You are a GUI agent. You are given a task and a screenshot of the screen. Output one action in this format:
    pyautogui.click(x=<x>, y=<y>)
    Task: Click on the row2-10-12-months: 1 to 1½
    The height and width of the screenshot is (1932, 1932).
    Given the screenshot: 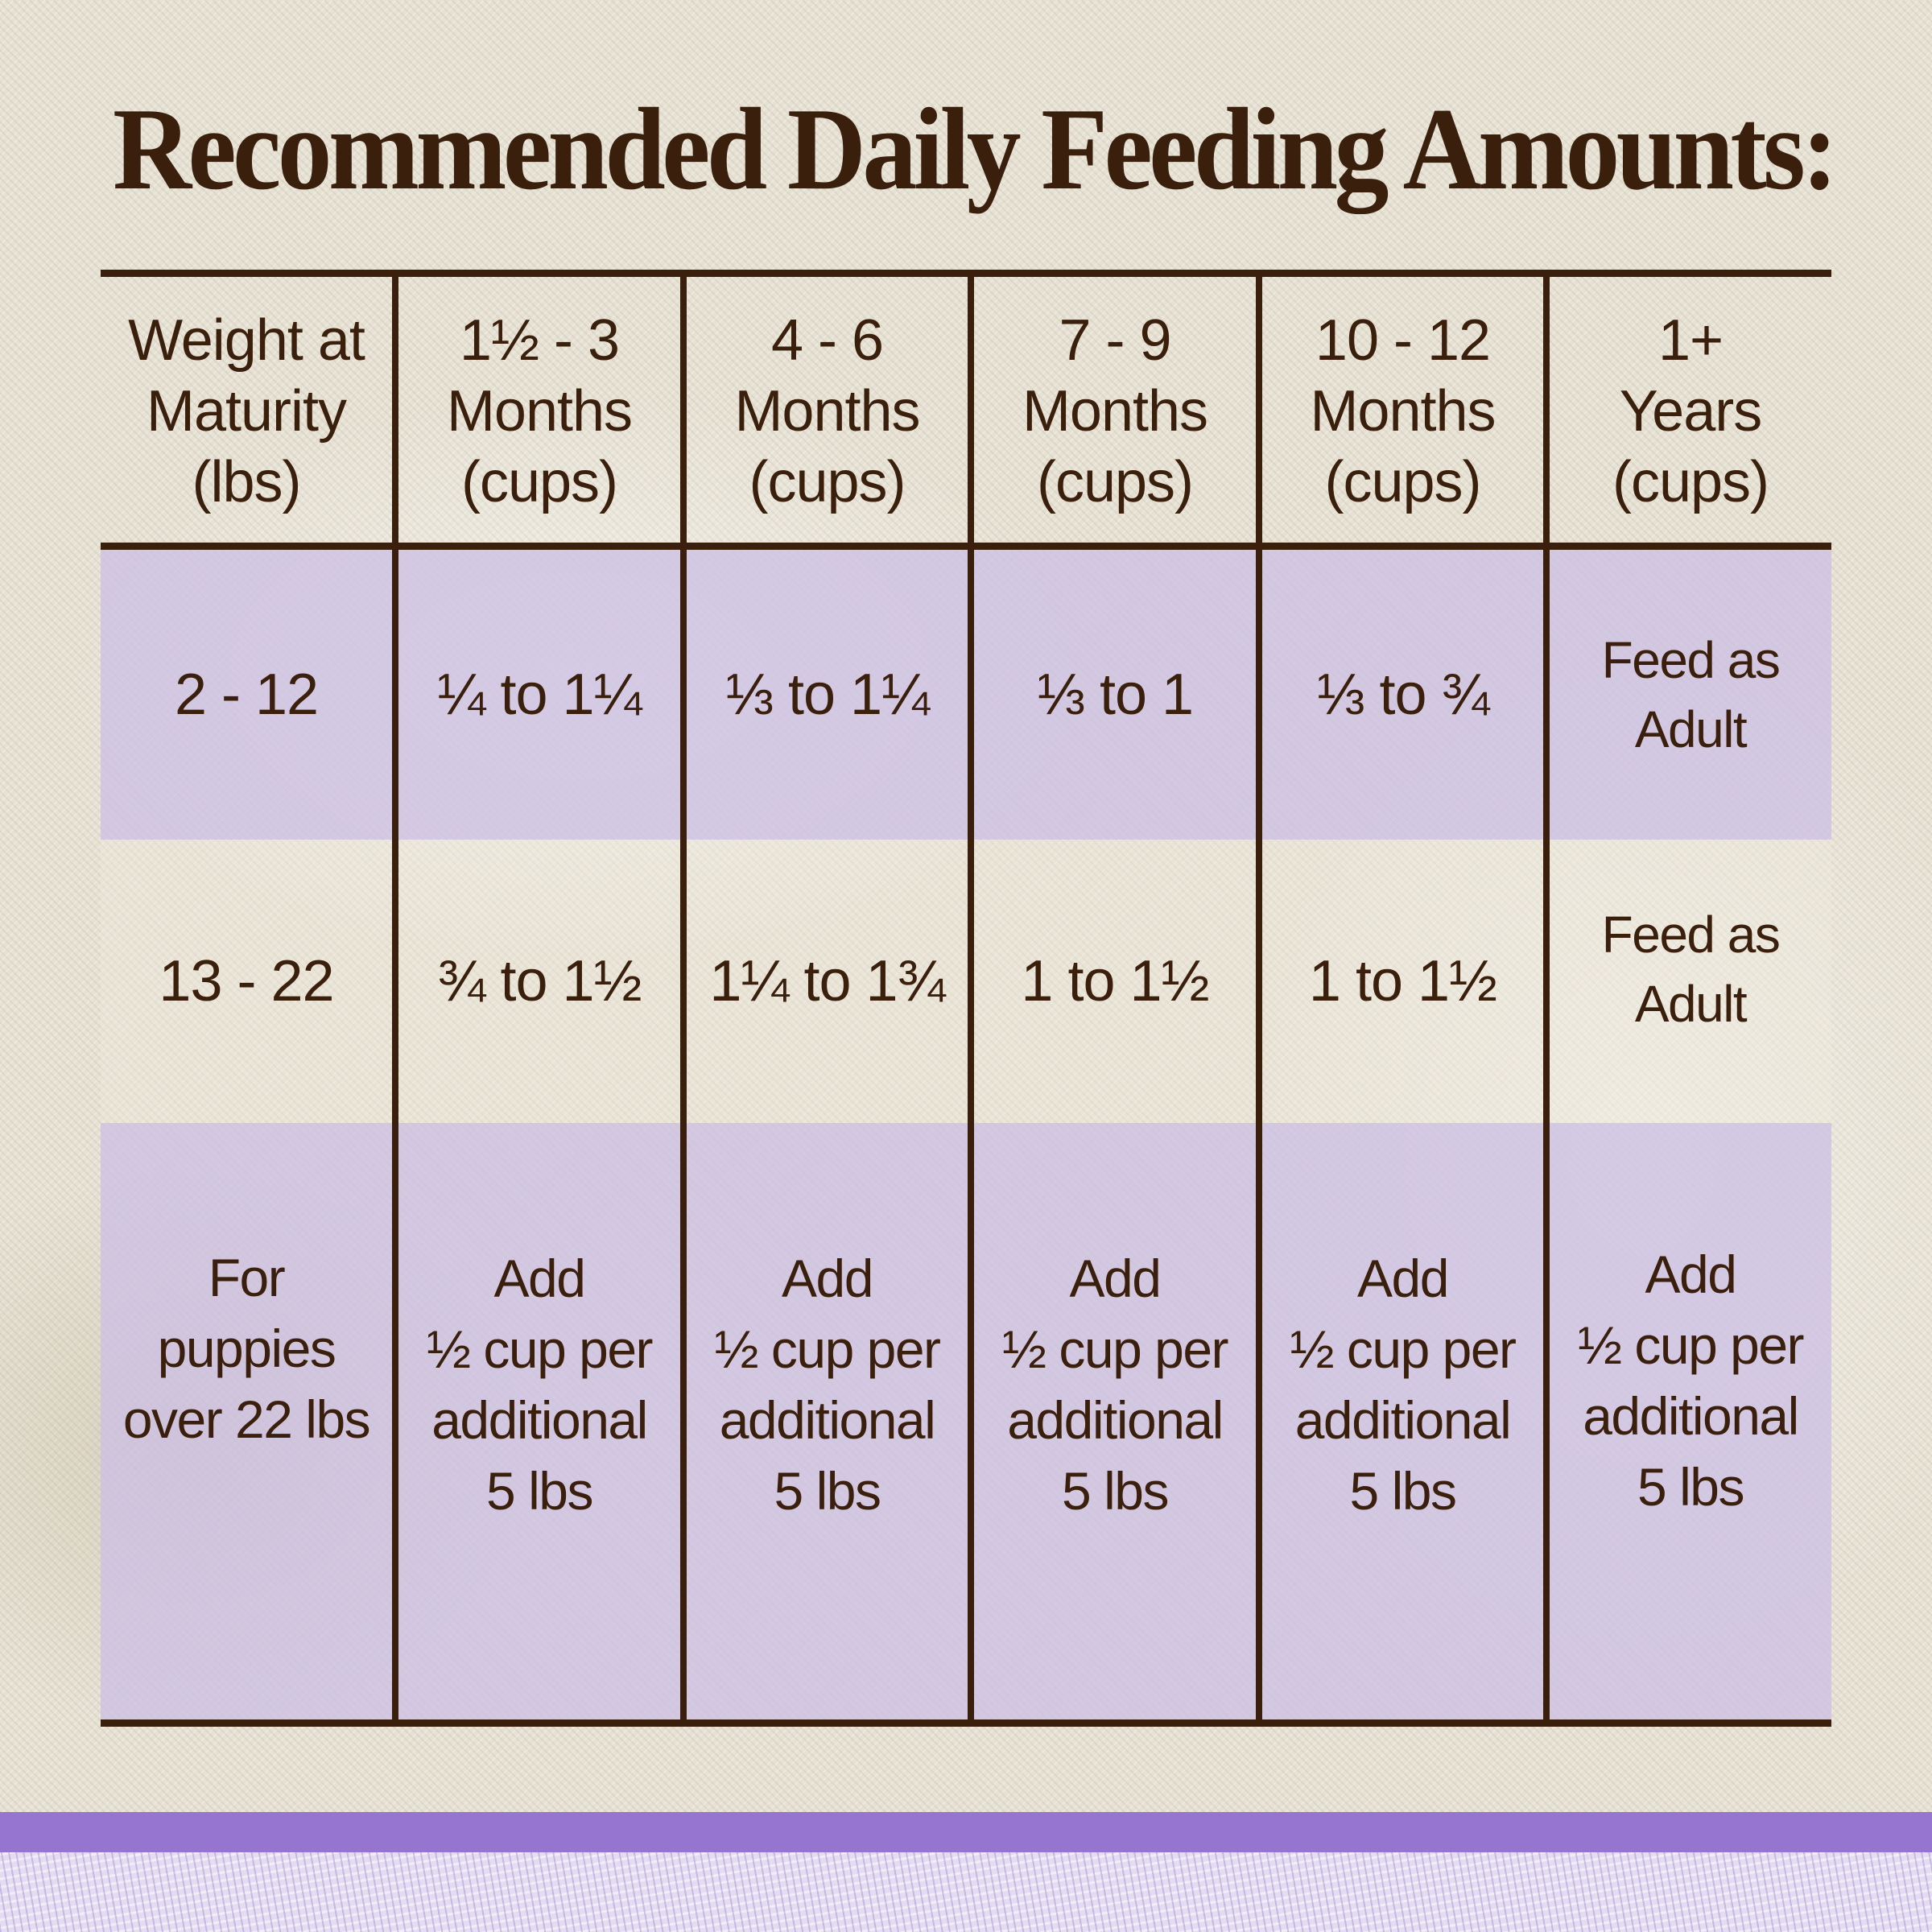 What is the action you would take?
    pyautogui.click(x=1402, y=981)
    